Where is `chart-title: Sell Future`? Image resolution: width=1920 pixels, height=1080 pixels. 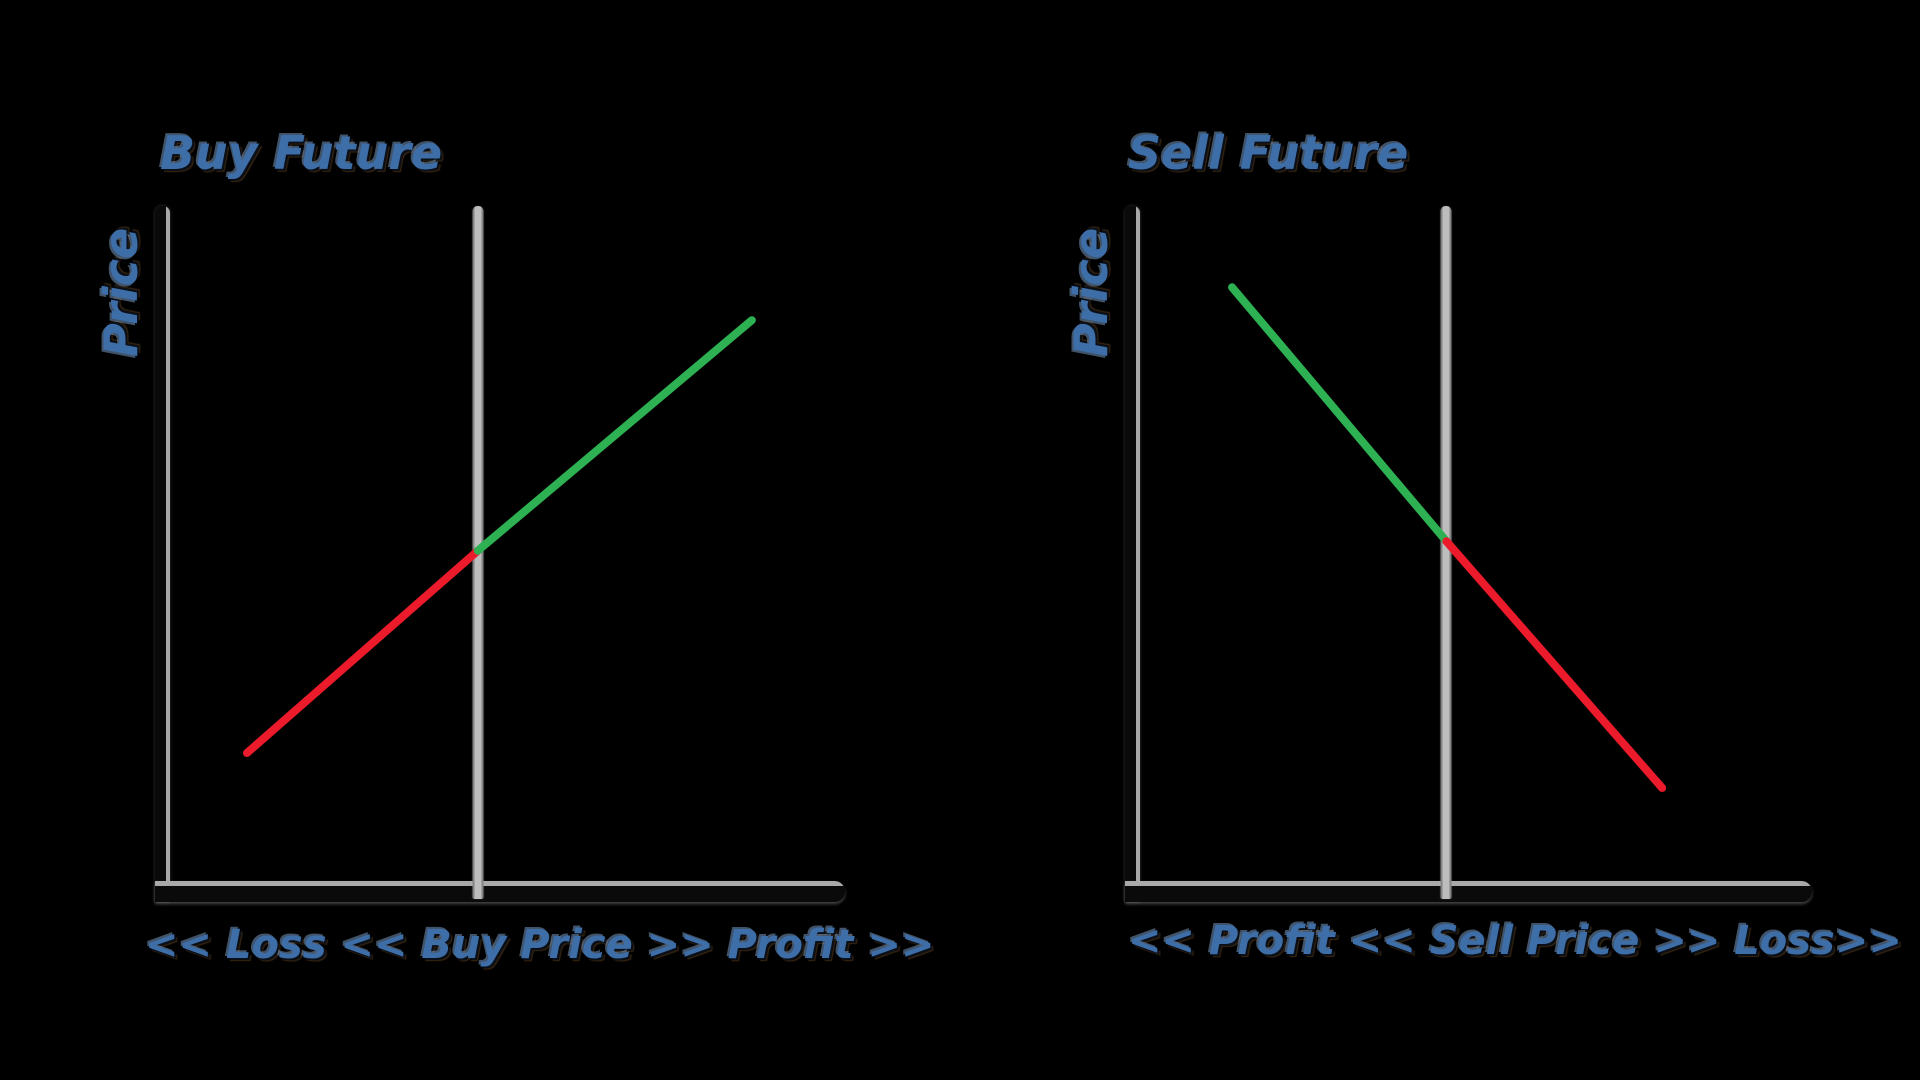 chart-title: Sell Future is located at coordinates (1268, 153).